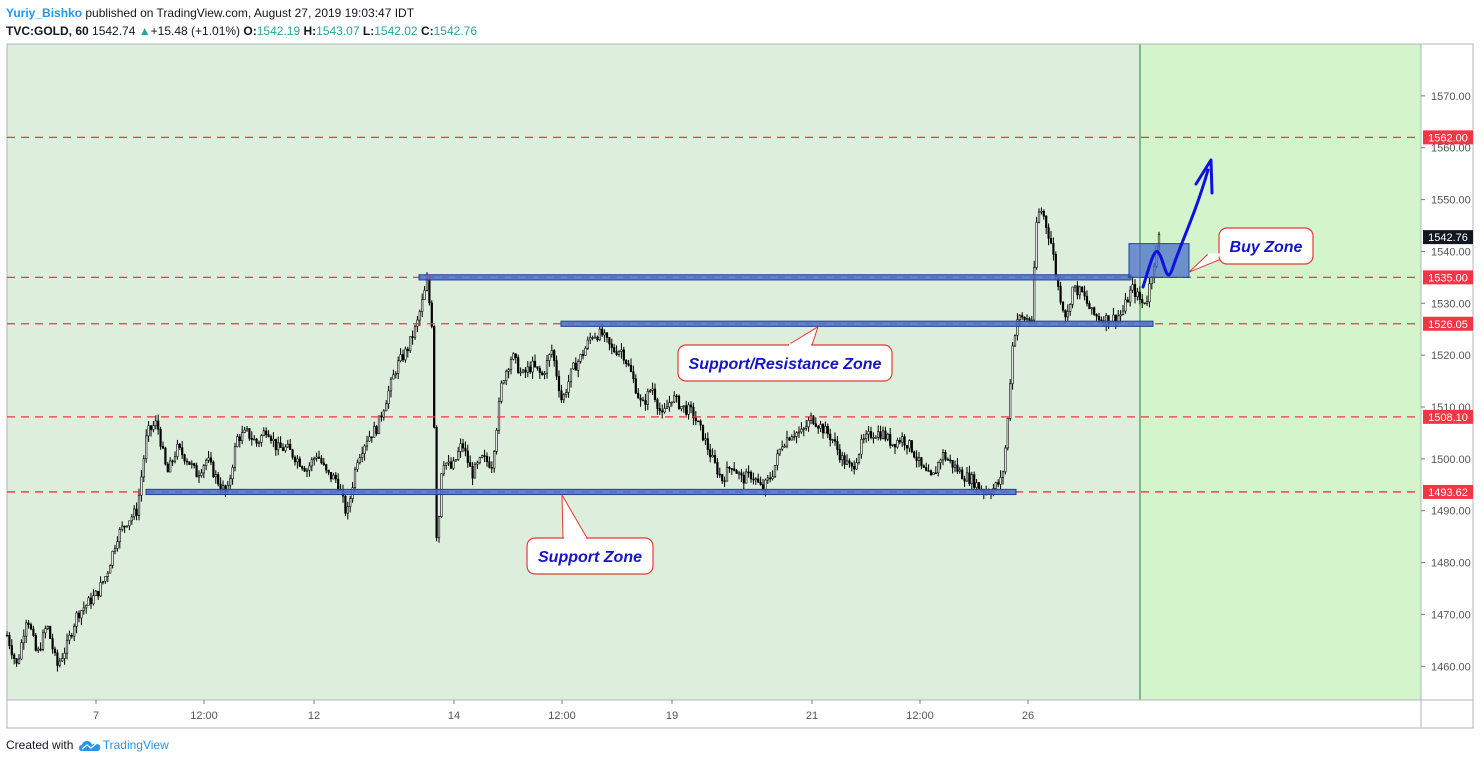 This screenshot has width=1484, height=764. Describe the element at coordinates (1448, 278) in the screenshot. I see `level-price-label: 1535.00` at that location.